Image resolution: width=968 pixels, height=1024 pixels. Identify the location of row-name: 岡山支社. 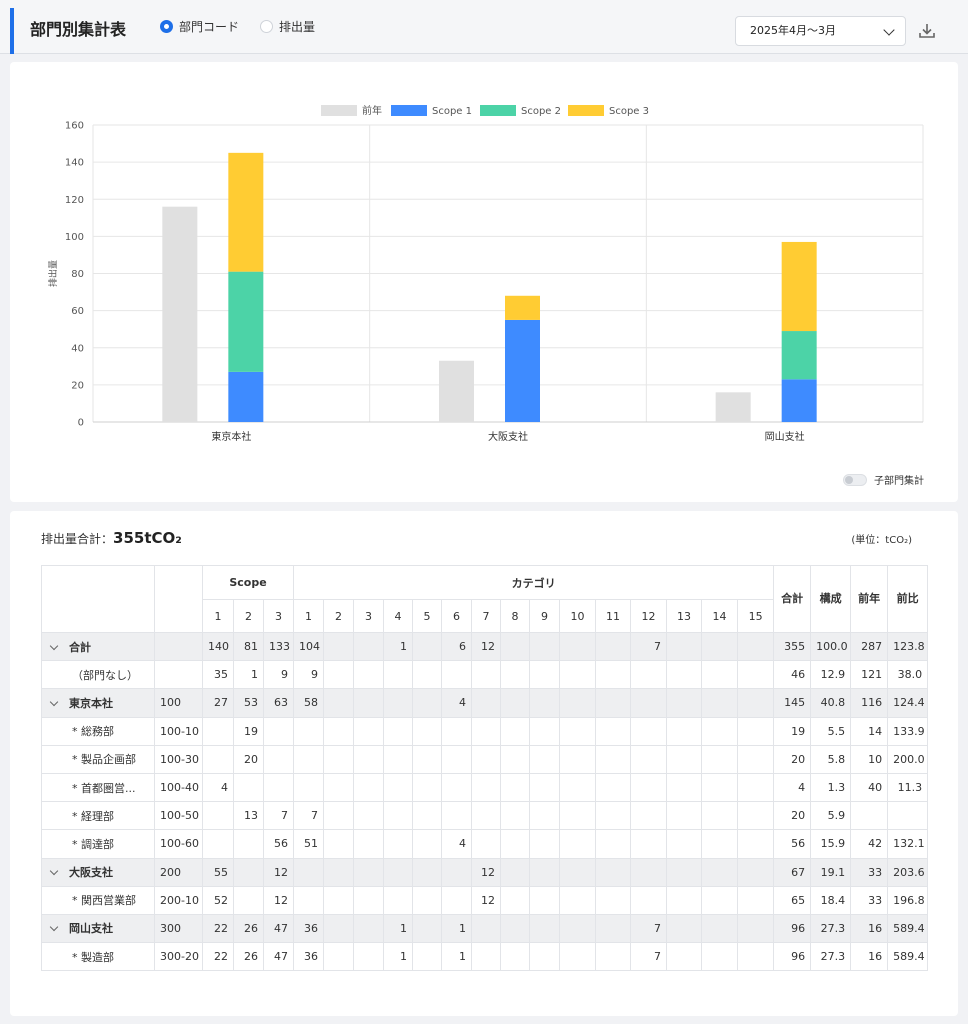
(98, 928).